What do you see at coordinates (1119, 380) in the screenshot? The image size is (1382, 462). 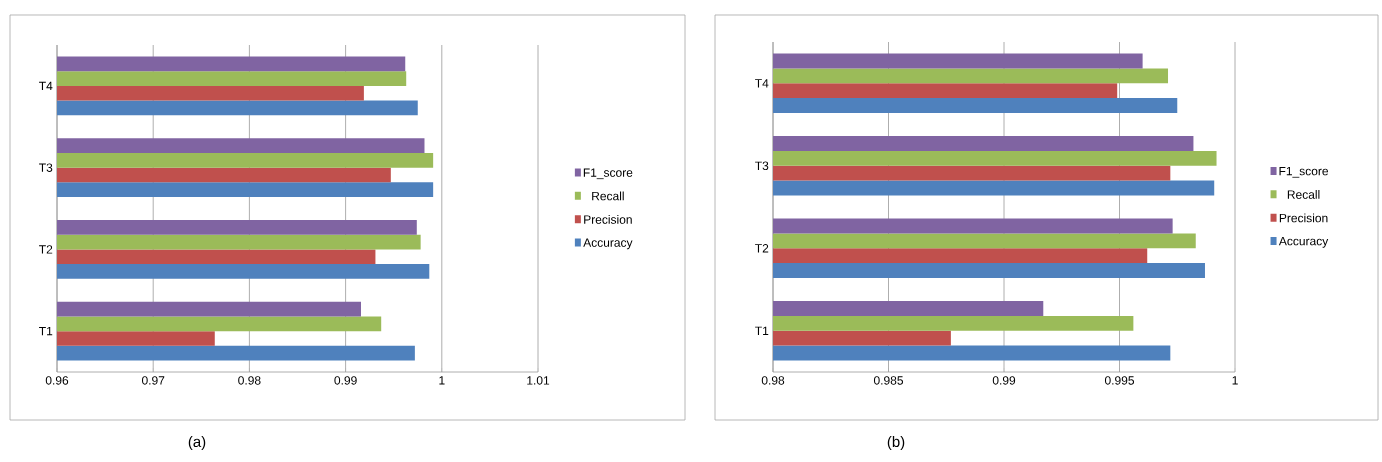 I see `x-tick-label: 0.995` at bounding box center [1119, 380].